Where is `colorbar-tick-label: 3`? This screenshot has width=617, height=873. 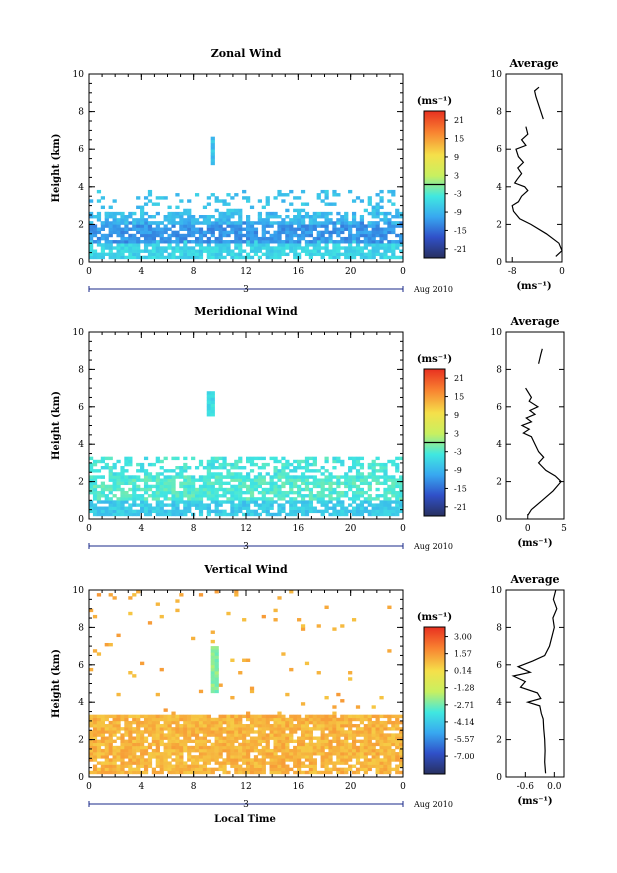
colorbar-tick-label: 3 is located at coordinates (456, 175).